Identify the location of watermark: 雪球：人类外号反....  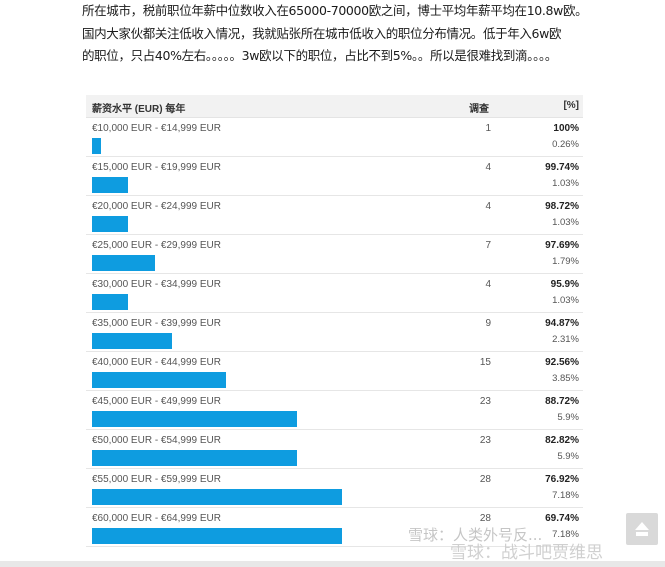
(475, 535).